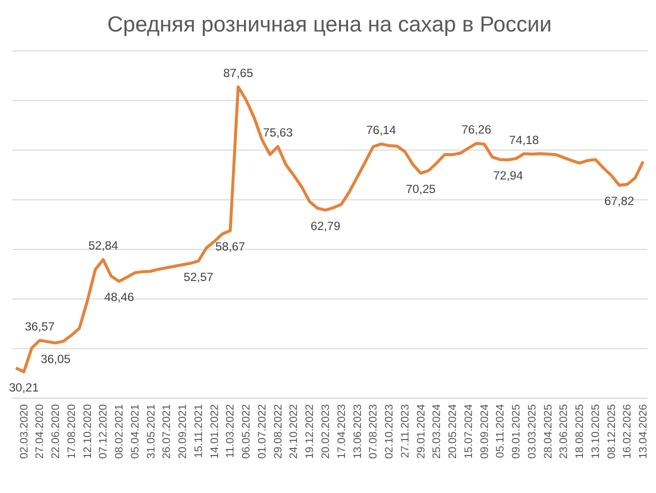 The image size is (656, 493). I want to click on data-label: 74,18, so click(524, 139).